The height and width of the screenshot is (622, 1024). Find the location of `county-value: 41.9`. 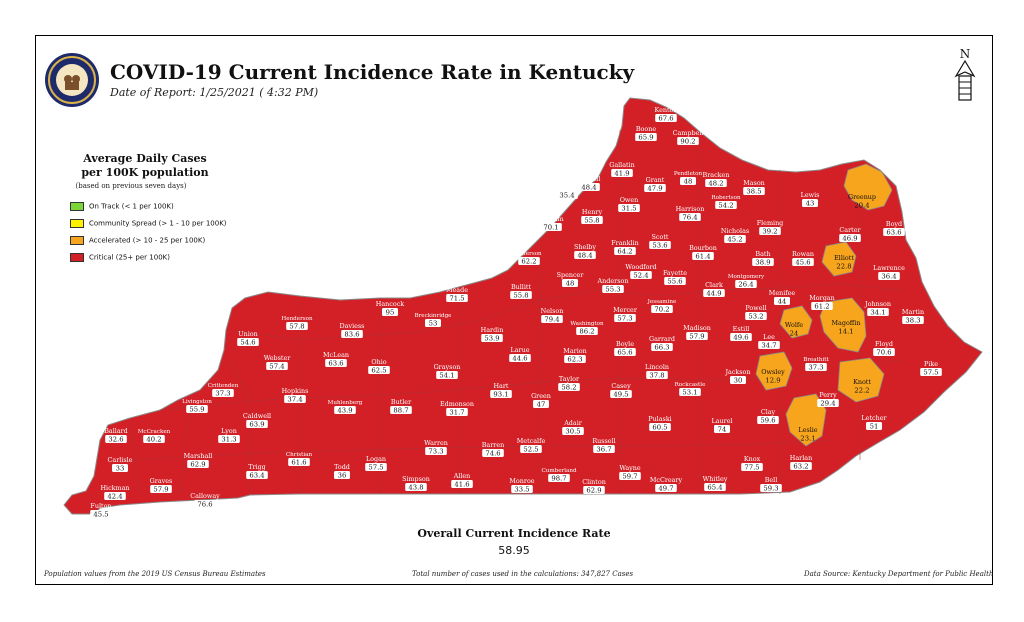

county-value: 41.9 is located at coordinates (621, 174).